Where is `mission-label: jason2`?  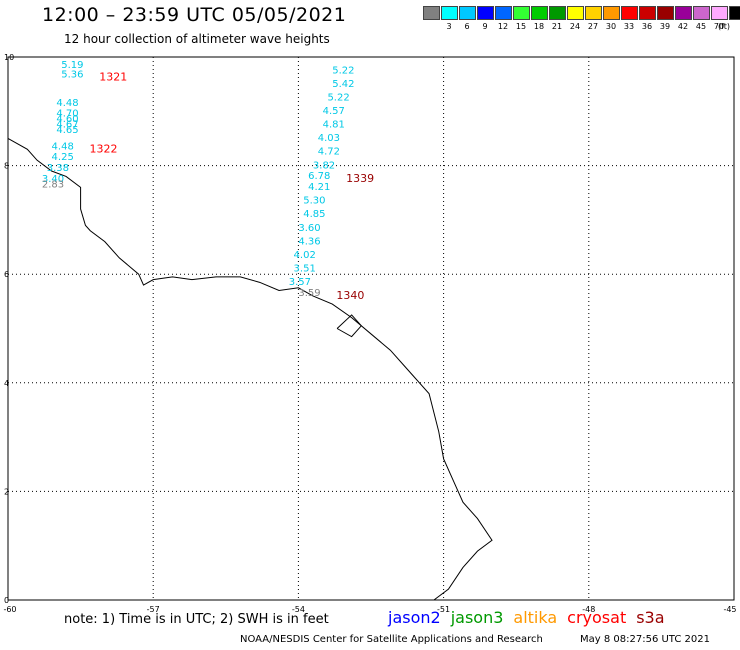
mission-label: jason2 is located at coordinates (414, 617).